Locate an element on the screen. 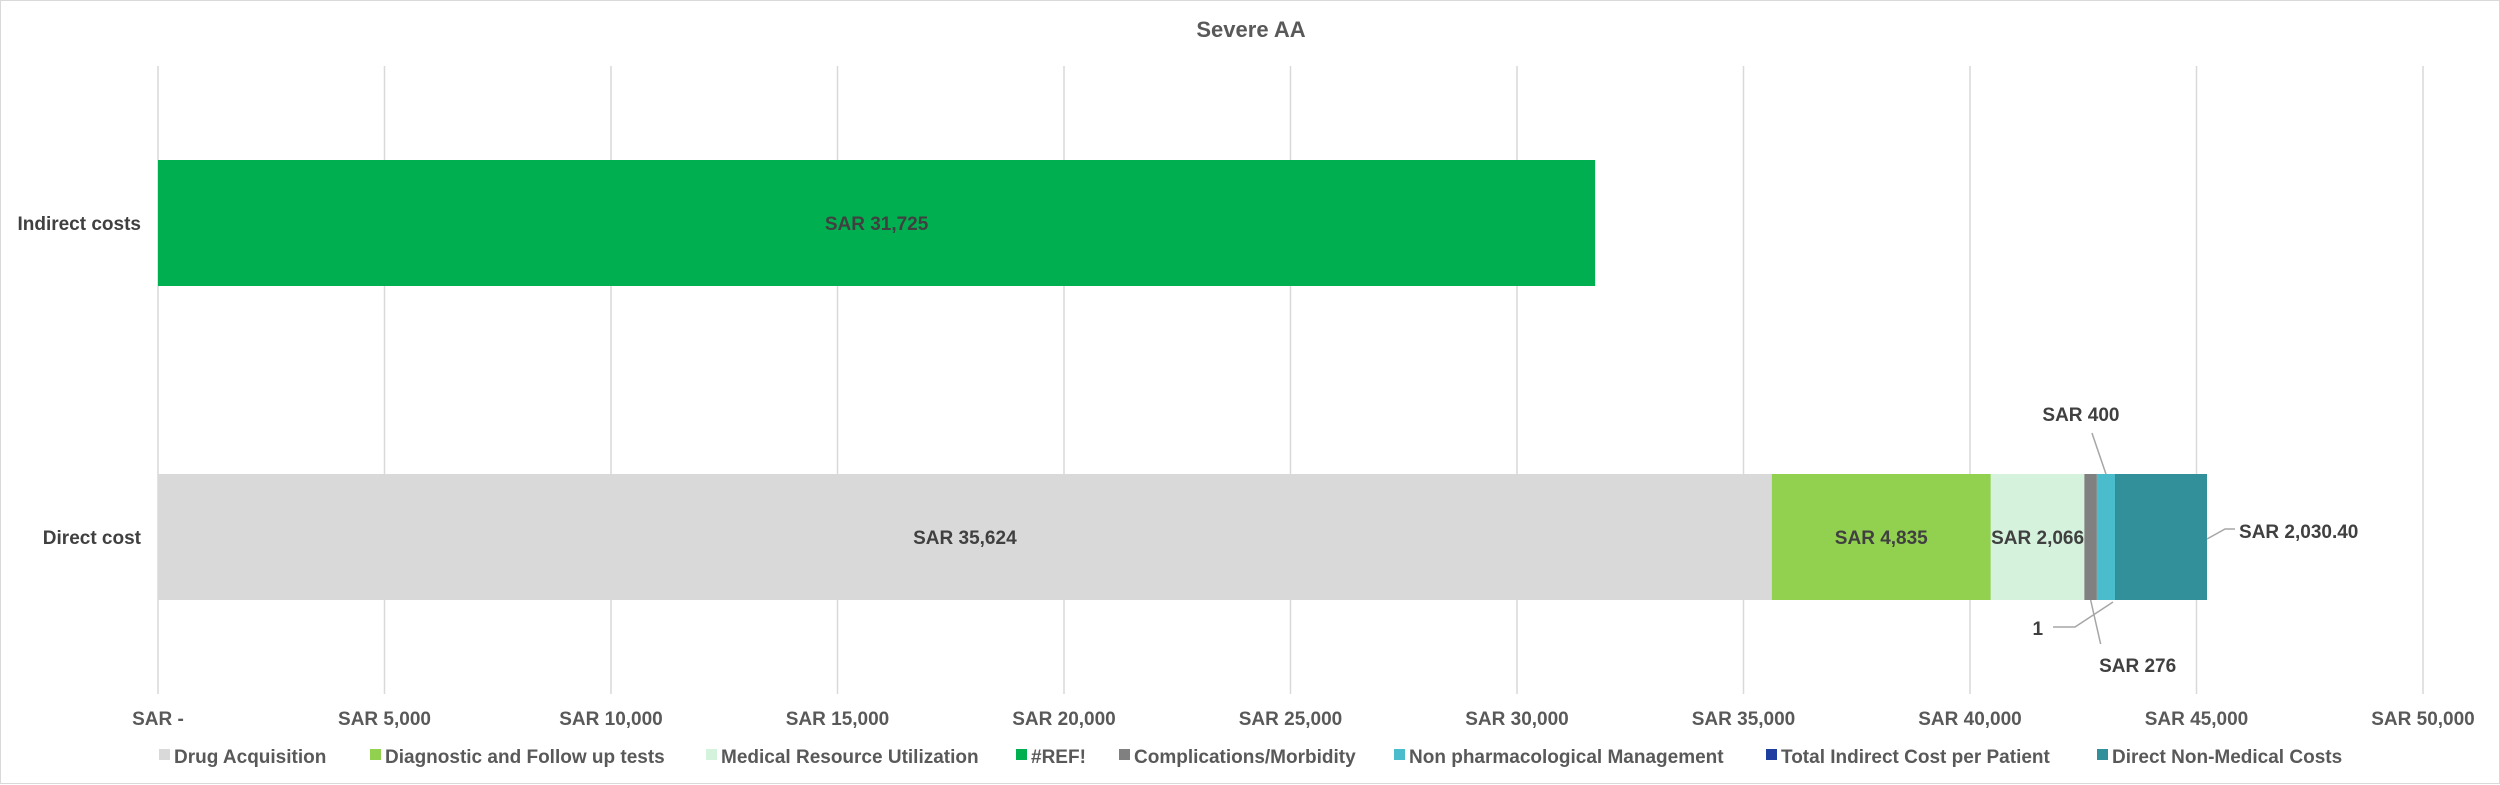 The width and height of the screenshot is (2500, 785). category-label: Indirect costs is located at coordinates (79, 224).